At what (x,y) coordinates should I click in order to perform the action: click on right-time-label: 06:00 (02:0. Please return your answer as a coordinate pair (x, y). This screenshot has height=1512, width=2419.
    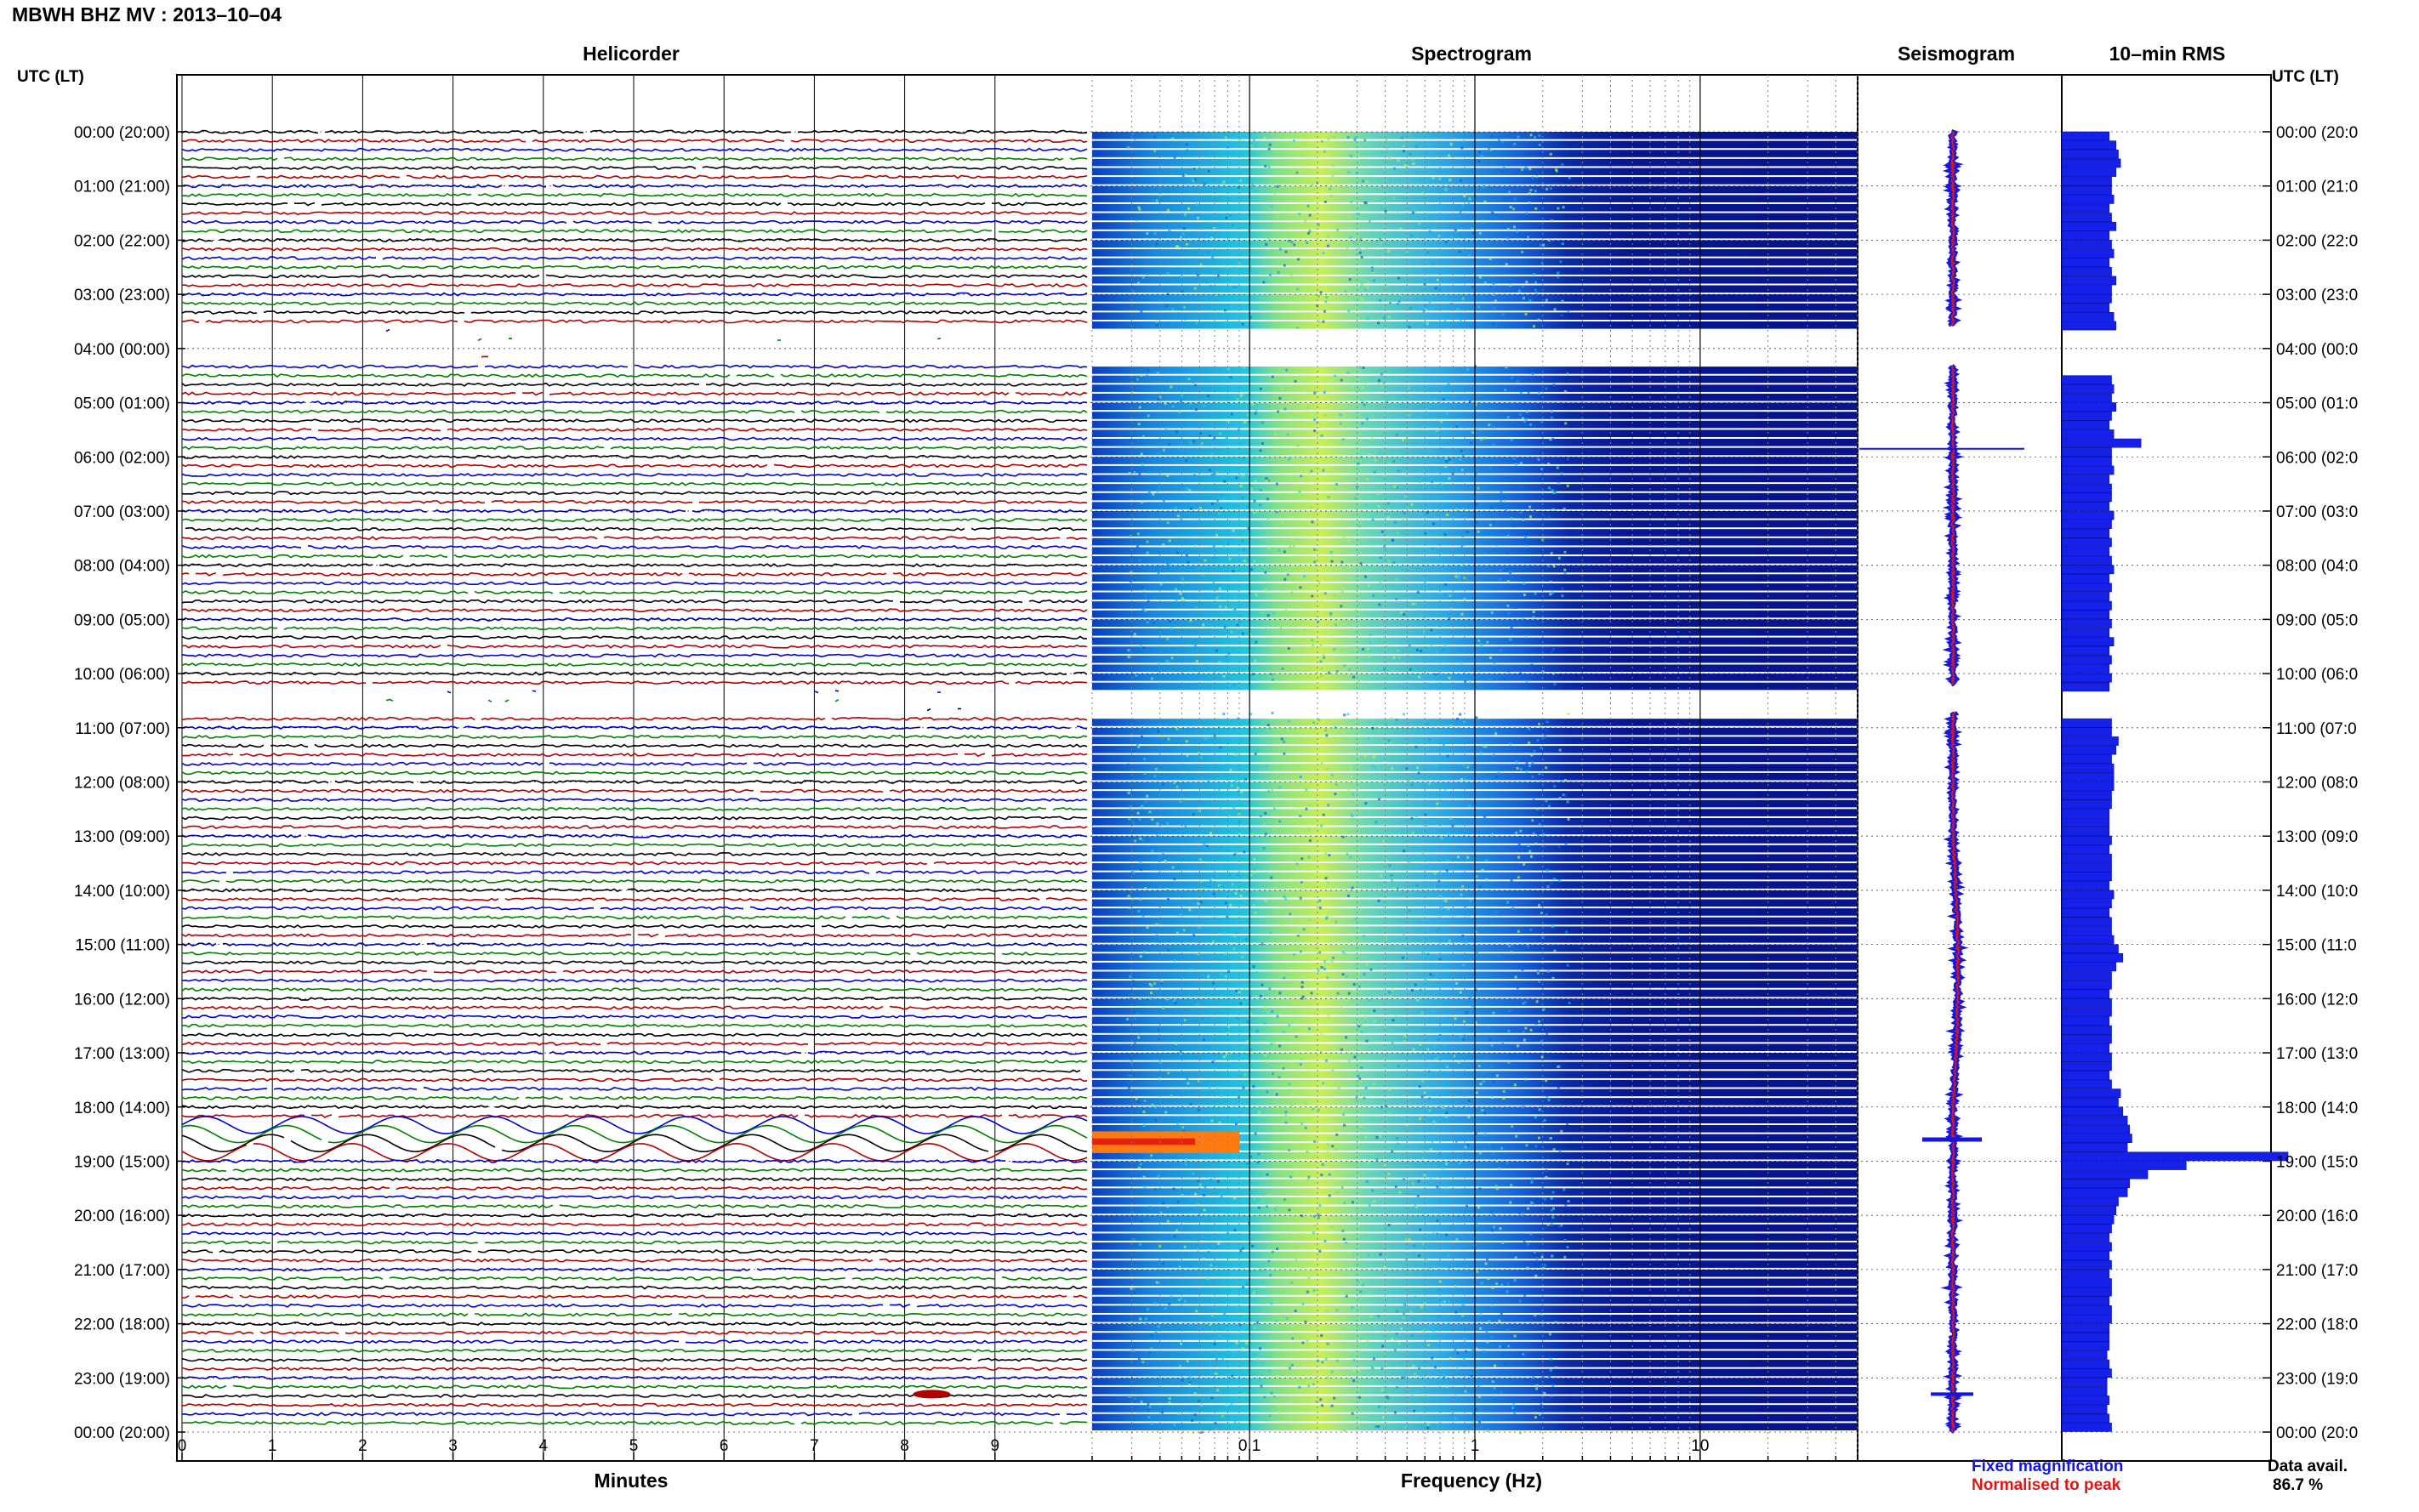
    Looking at the image, I should click on (2317, 458).